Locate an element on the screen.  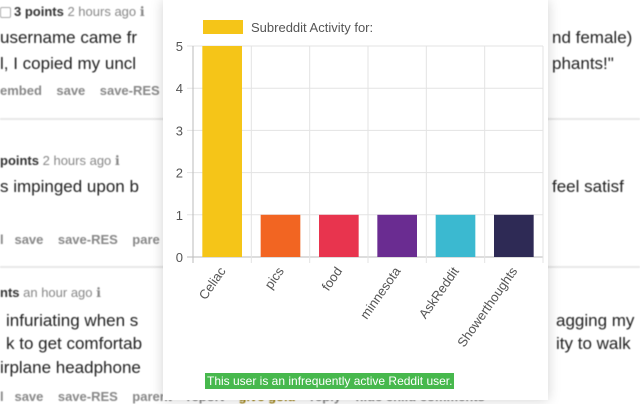
comment-text: ity to walk is located at coordinates (593, 343).